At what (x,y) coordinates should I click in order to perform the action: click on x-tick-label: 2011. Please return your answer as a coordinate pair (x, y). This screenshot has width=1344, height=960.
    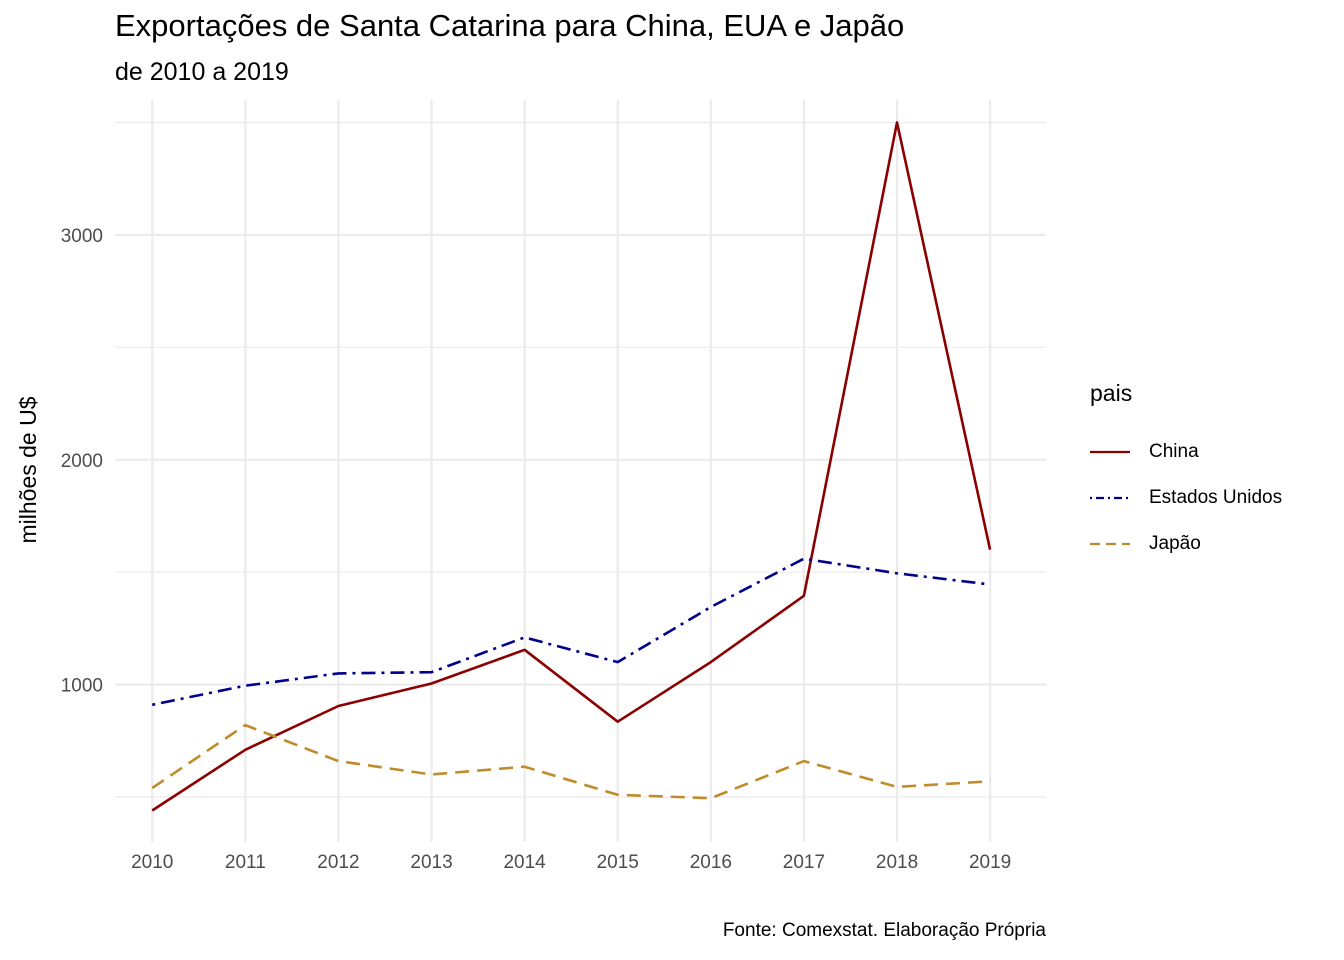
    Looking at the image, I should click on (245, 862).